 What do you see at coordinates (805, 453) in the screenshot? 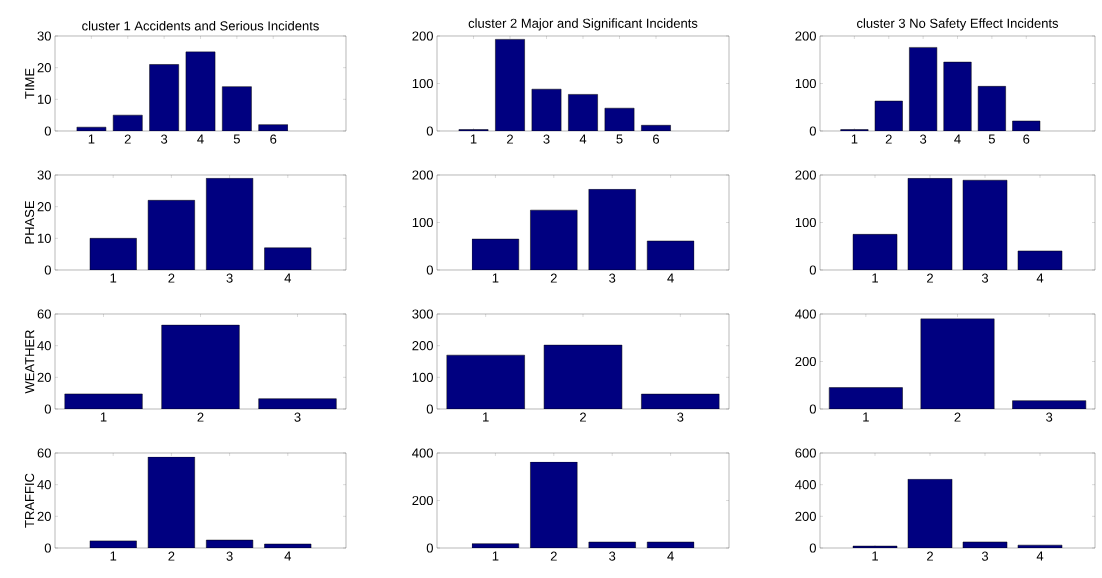
I see `y-tick-label: 600` at bounding box center [805, 453].